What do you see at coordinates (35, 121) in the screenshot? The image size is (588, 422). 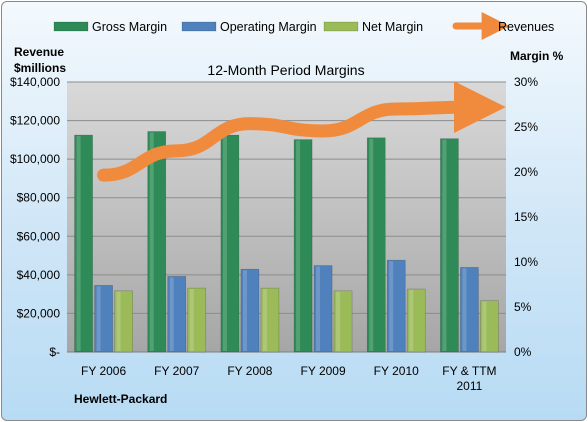 I see `left-tick-label: $120,000` at bounding box center [35, 121].